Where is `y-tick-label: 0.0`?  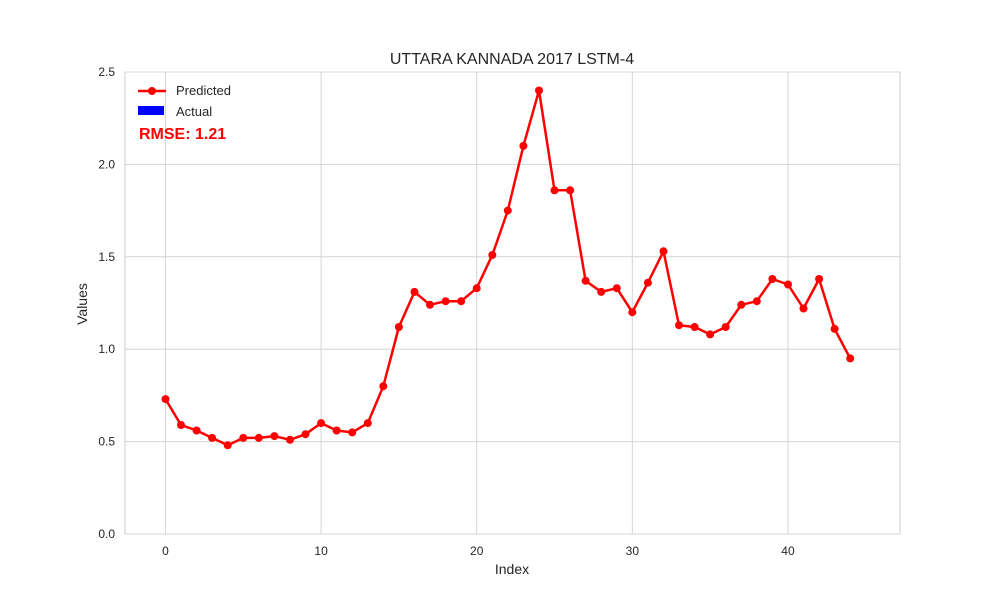
y-tick-label: 0.0 is located at coordinates (106, 534).